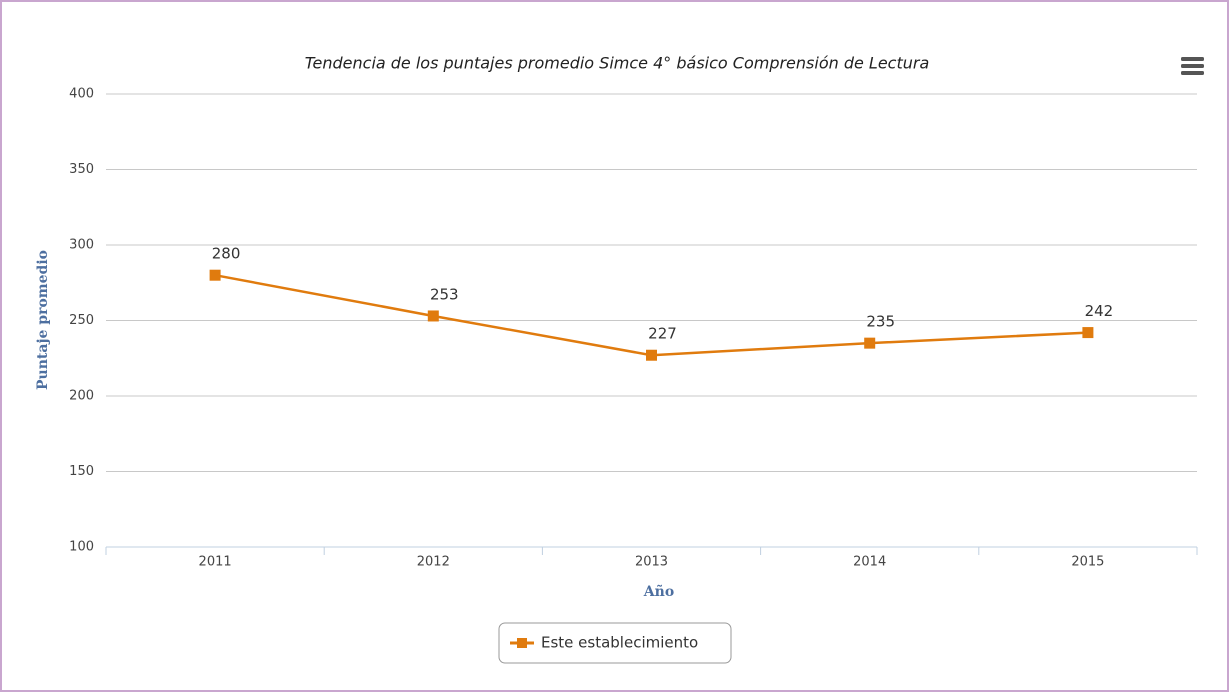 The height and width of the screenshot is (696, 1229). Describe the element at coordinates (215, 562) in the screenshot. I see `x-tick-label: 2011` at that location.